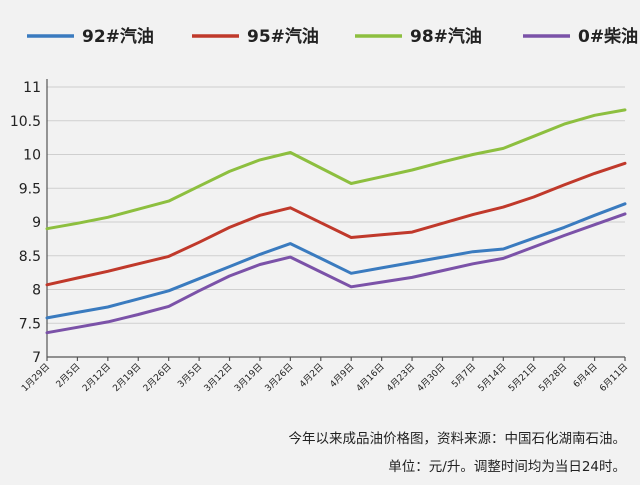 The height and width of the screenshot is (485, 640). Describe the element at coordinates (332, 36) in the screenshot. I see `legend: 92#汽油 95#汽油 98#汽油 0#柴油` at that location.